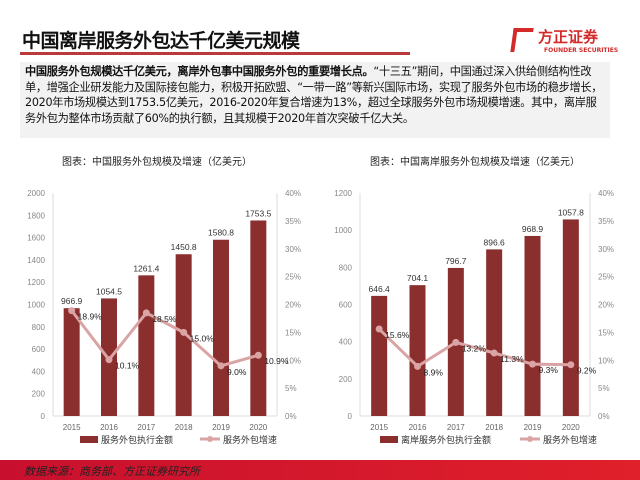 The image size is (640, 480). Describe the element at coordinates (161, 41) in the screenshot. I see `page-title: 中国离岸服务外包达千亿美元规模` at that location.